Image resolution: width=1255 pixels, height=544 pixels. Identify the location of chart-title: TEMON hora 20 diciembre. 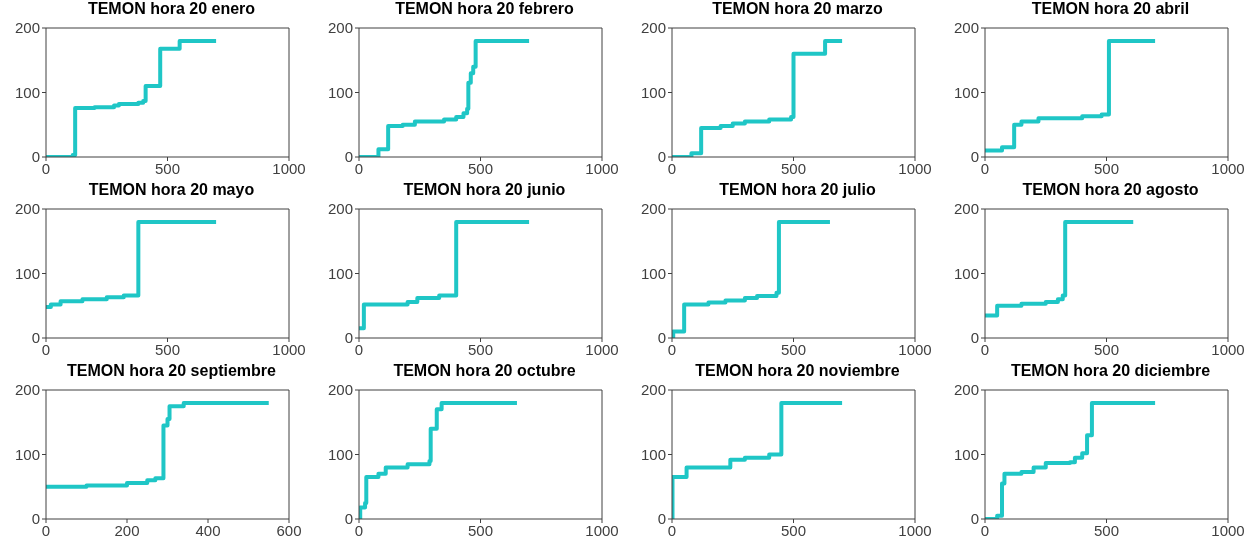
(1110, 370).